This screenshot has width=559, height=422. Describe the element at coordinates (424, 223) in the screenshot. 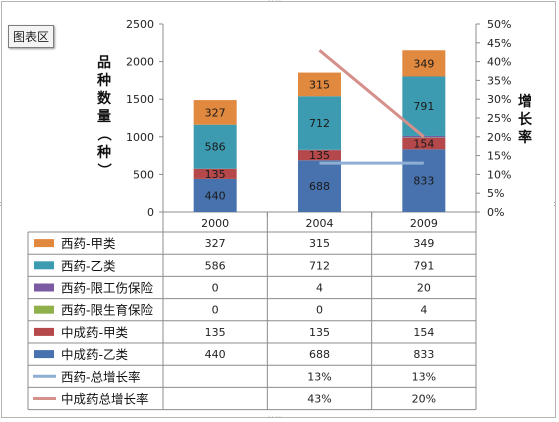

I see `x-tick-label: 2009` at that location.